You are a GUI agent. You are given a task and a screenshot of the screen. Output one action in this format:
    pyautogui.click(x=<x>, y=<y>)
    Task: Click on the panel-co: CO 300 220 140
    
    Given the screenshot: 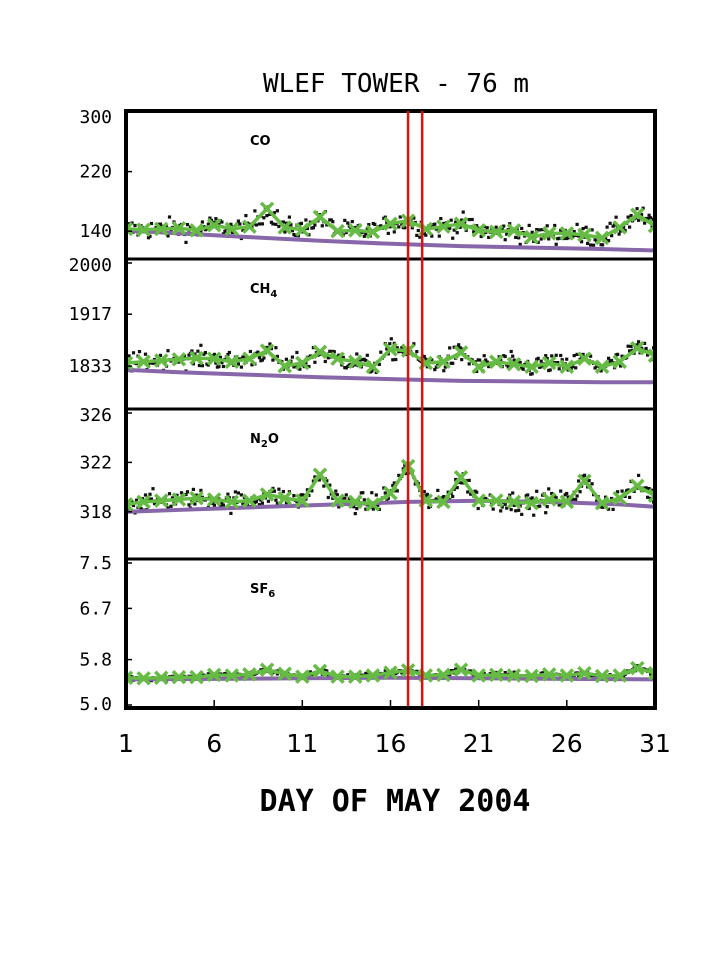 What is the action you would take?
    pyautogui.click(x=367, y=180)
    